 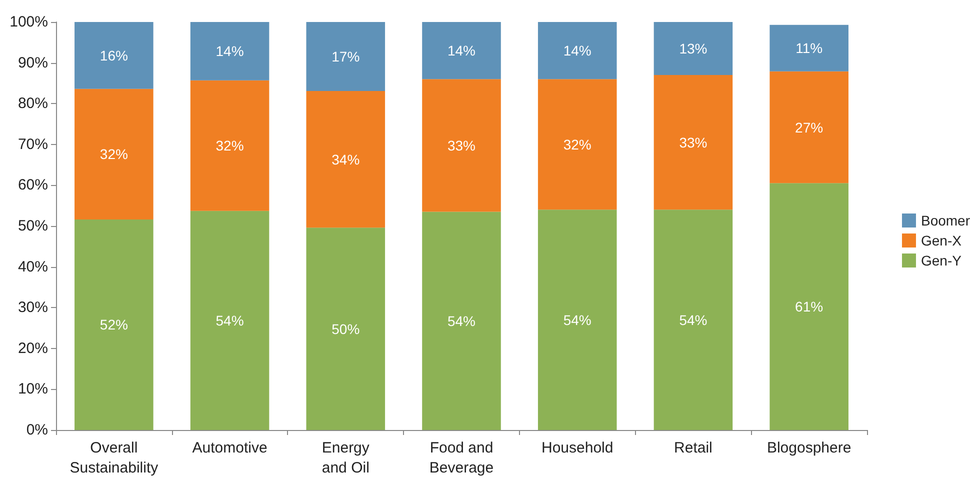 I want to click on legend-label: Gen-X, so click(x=941, y=240).